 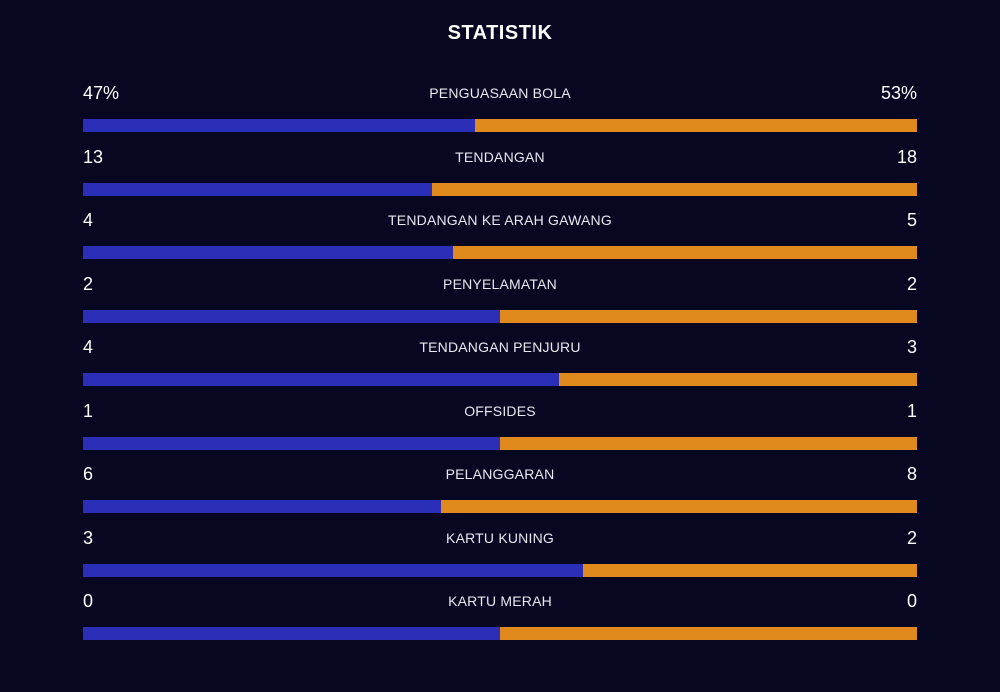 I want to click on away-value: 18, so click(x=906, y=156).